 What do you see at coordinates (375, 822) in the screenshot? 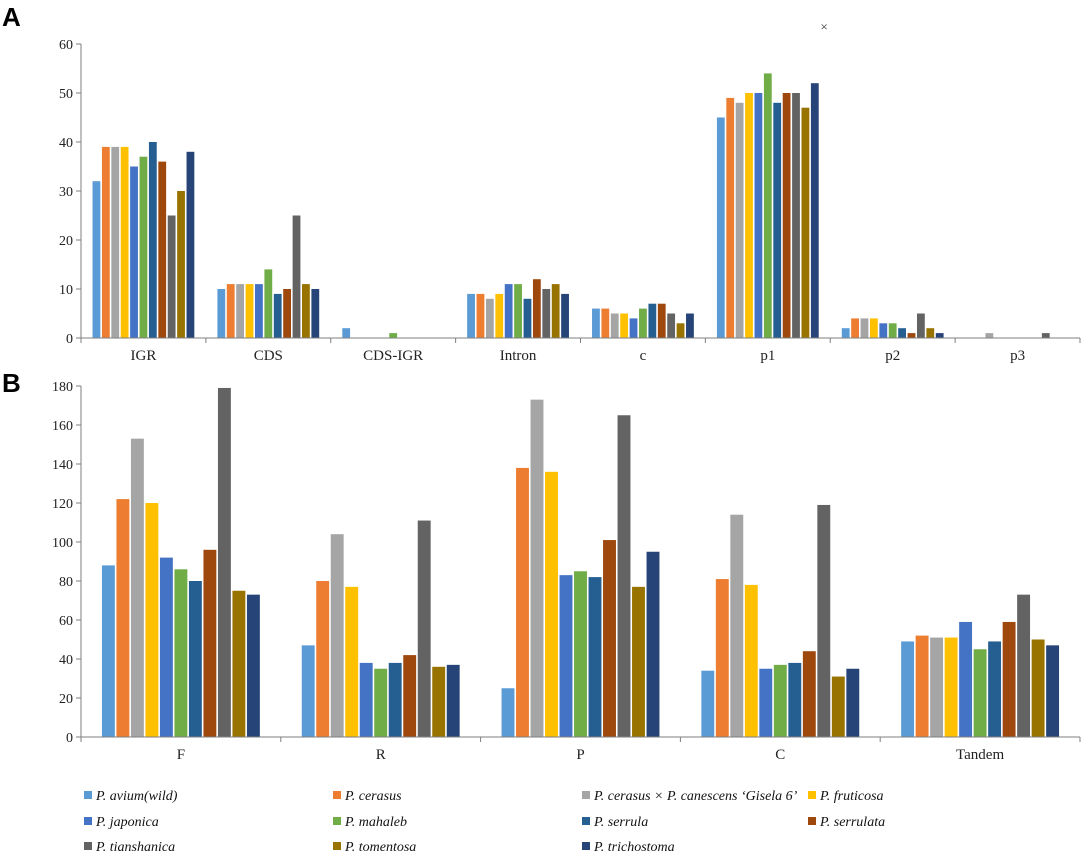
I see `legend-label: P. mahaleb` at bounding box center [375, 822].